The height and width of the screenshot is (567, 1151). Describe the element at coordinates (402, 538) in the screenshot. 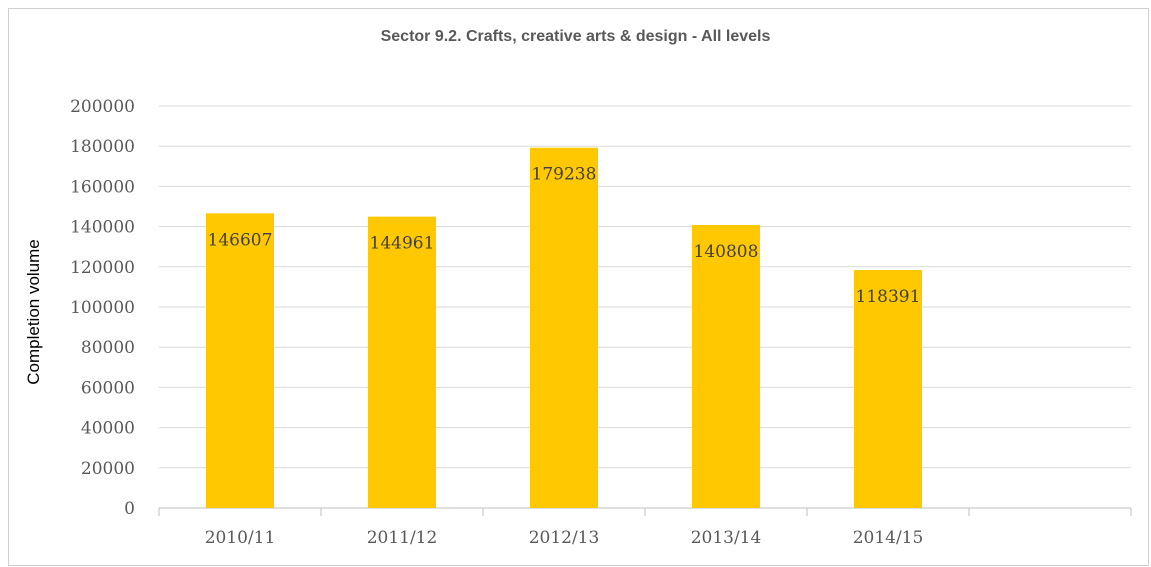

I see `x-tick-label: 2011/12` at that location.